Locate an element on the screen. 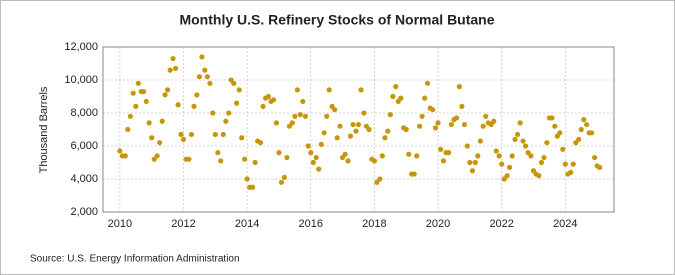 The image size is (675, 275). x-tick-label: 2016 is located at coordinates (311, 224).